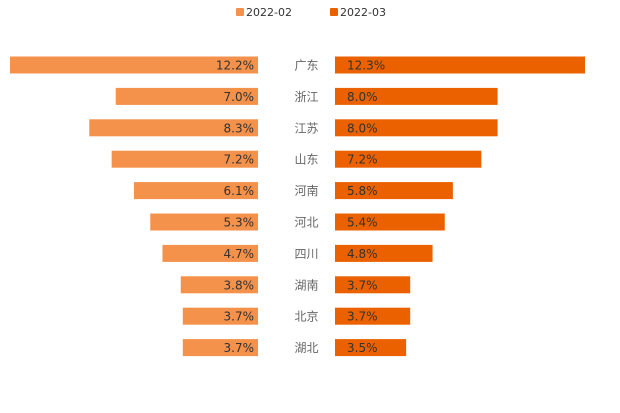 The height and width of the screenshot is (413, 620). I want to click on bar-right-湖北, so click(371, 348).